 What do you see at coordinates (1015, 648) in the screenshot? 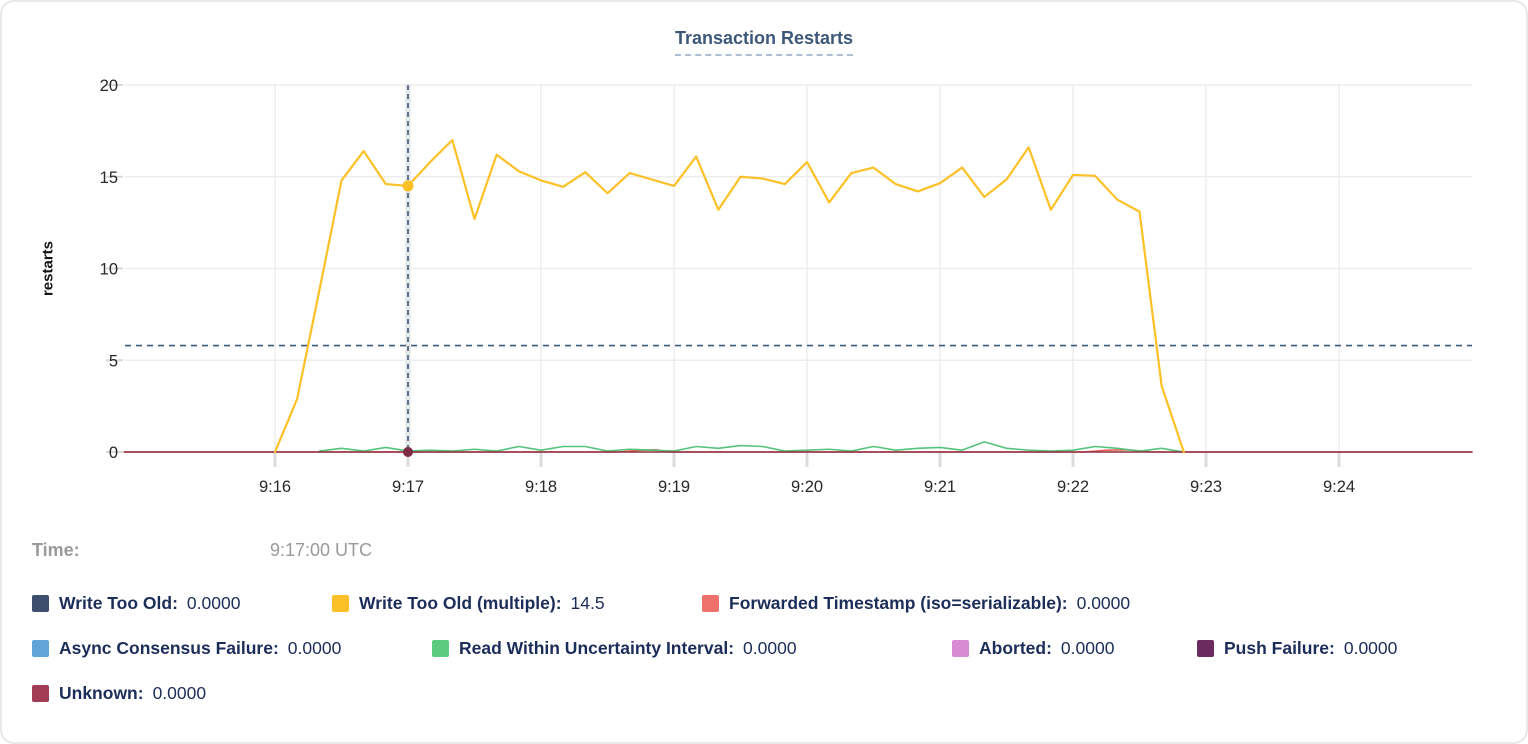
I see `legend-label: Aborted:` at bounding box center [1015, 648].